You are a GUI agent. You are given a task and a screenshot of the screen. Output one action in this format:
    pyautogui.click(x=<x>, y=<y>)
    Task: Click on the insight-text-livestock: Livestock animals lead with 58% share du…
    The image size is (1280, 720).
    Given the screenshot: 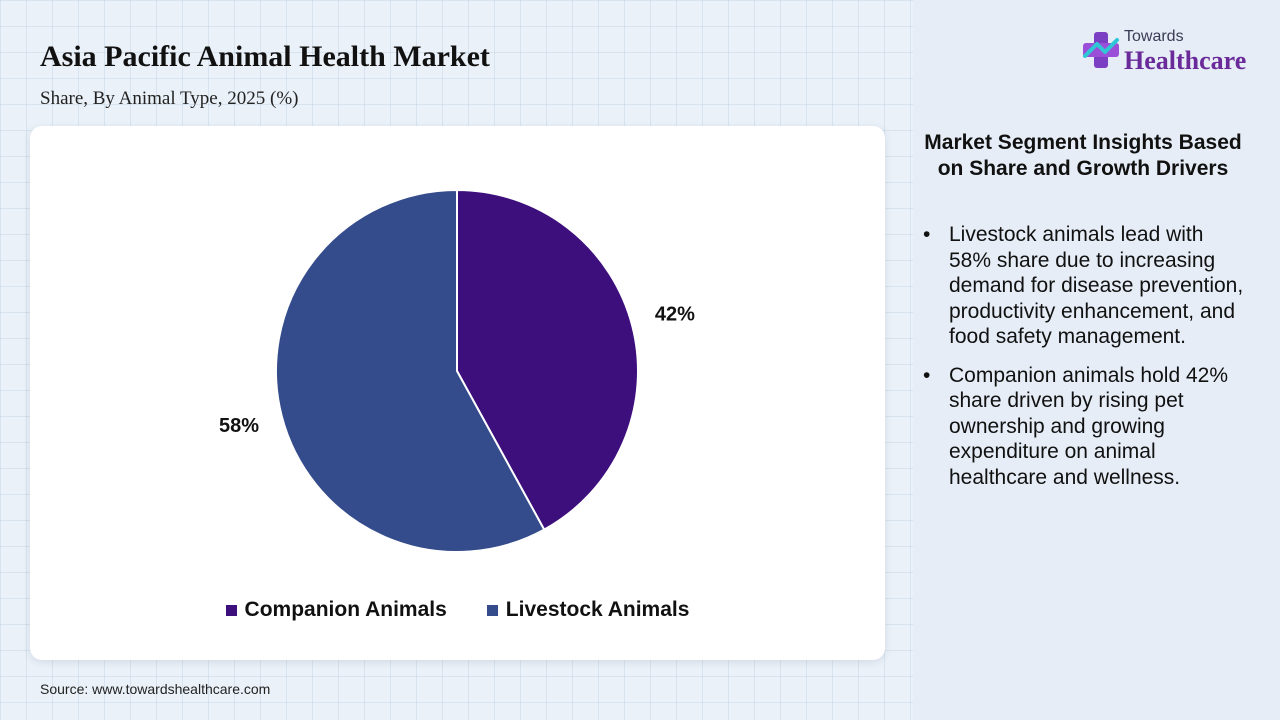 What is the action you would take?
    pyautogui.click(x=1096, y=285)
    